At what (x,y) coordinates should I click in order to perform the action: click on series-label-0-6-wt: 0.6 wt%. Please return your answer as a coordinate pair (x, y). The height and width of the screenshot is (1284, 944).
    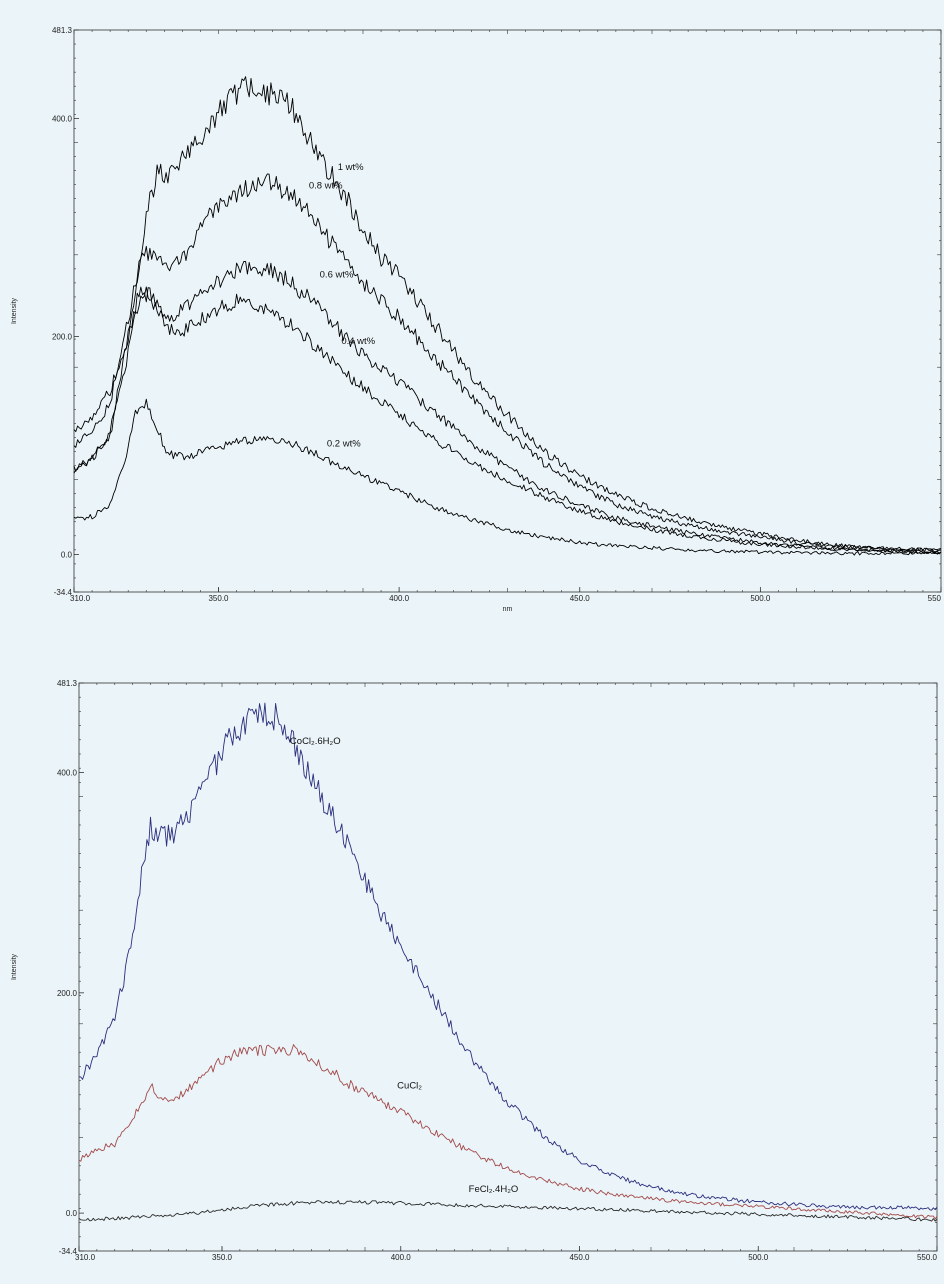
    Looking at the image, I should click on (337, 275).